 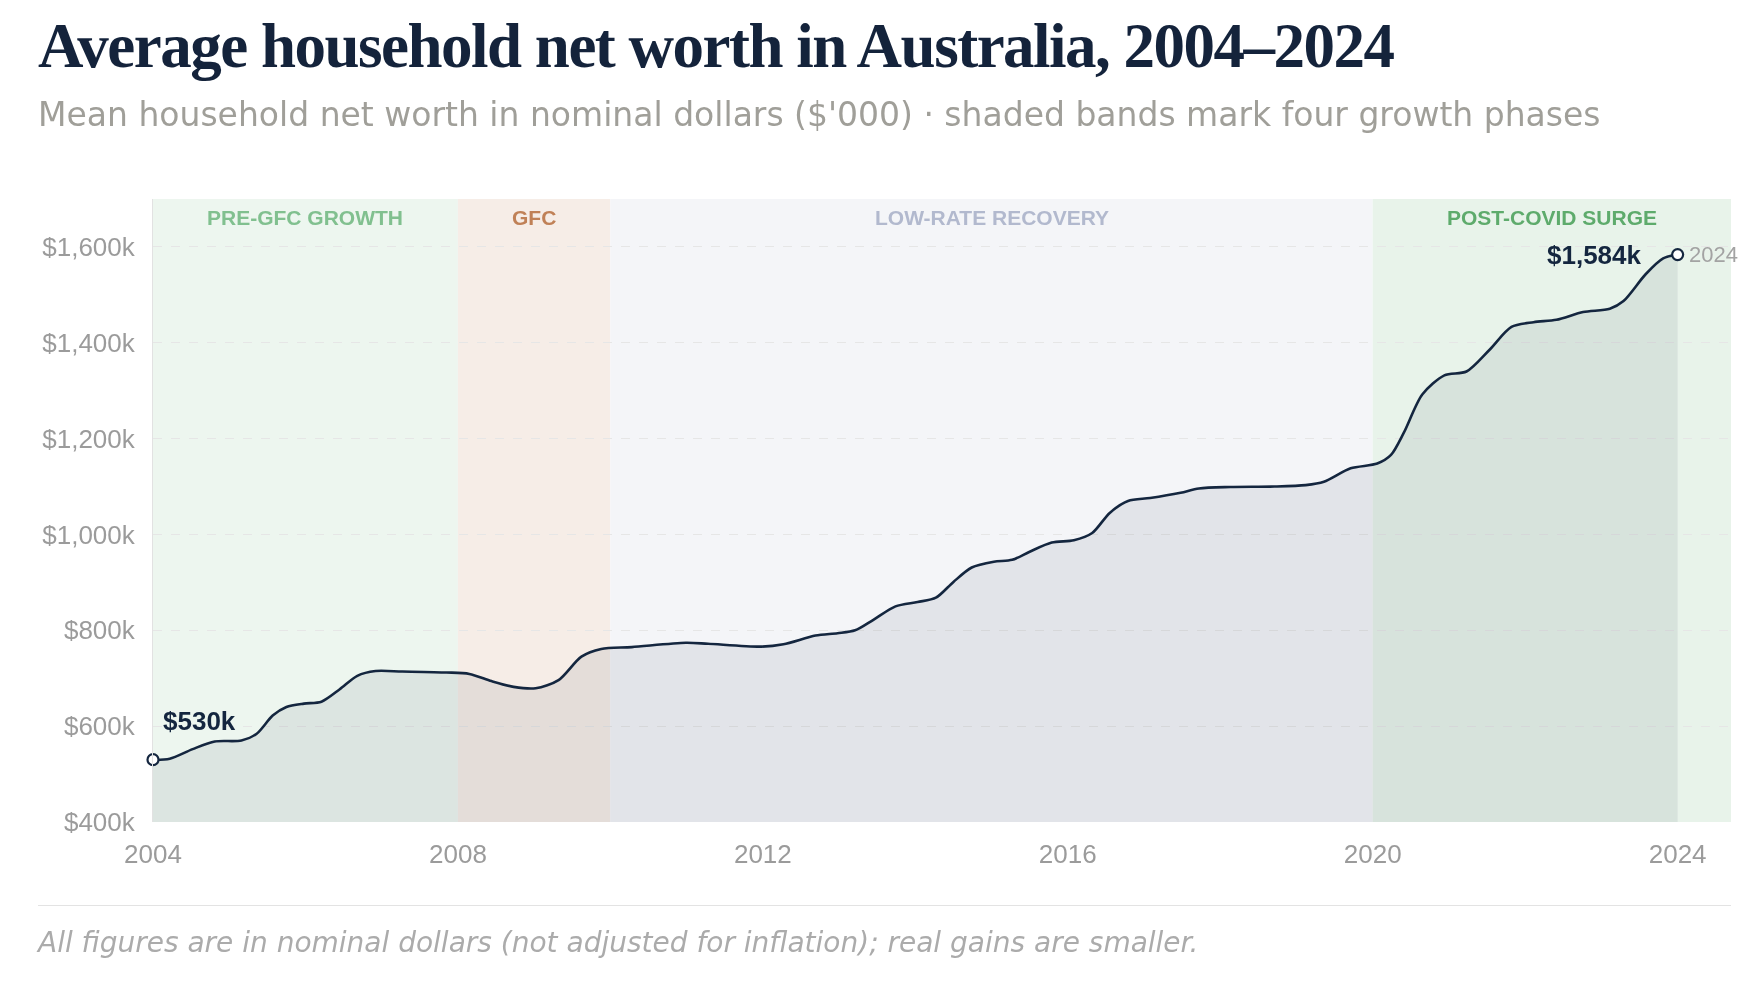 I want to click on band-label: GFC, so click(x=534, y=217).